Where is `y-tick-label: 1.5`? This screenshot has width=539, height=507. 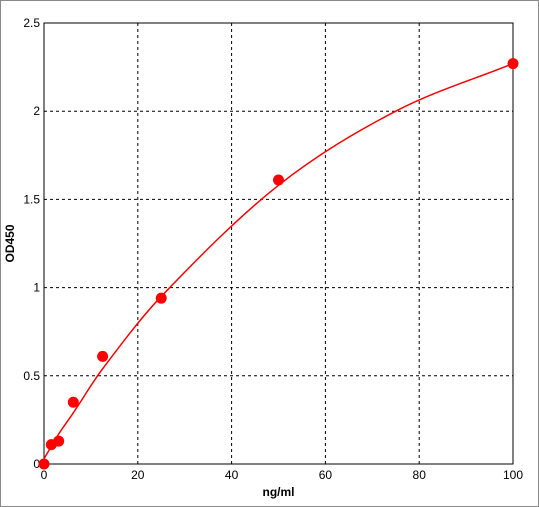
y-tick-label: 1.5 is located at coordinates (31, 199).